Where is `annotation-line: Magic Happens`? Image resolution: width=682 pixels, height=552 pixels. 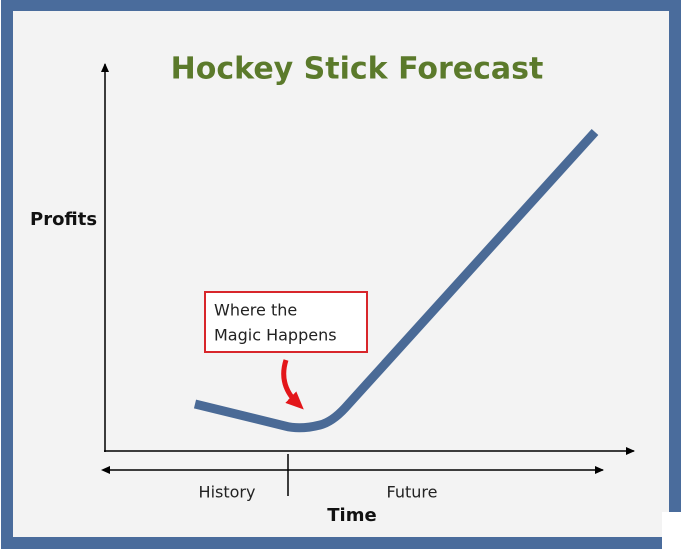 annotation-line: Magic Happens is located at coordinates (275, 335).